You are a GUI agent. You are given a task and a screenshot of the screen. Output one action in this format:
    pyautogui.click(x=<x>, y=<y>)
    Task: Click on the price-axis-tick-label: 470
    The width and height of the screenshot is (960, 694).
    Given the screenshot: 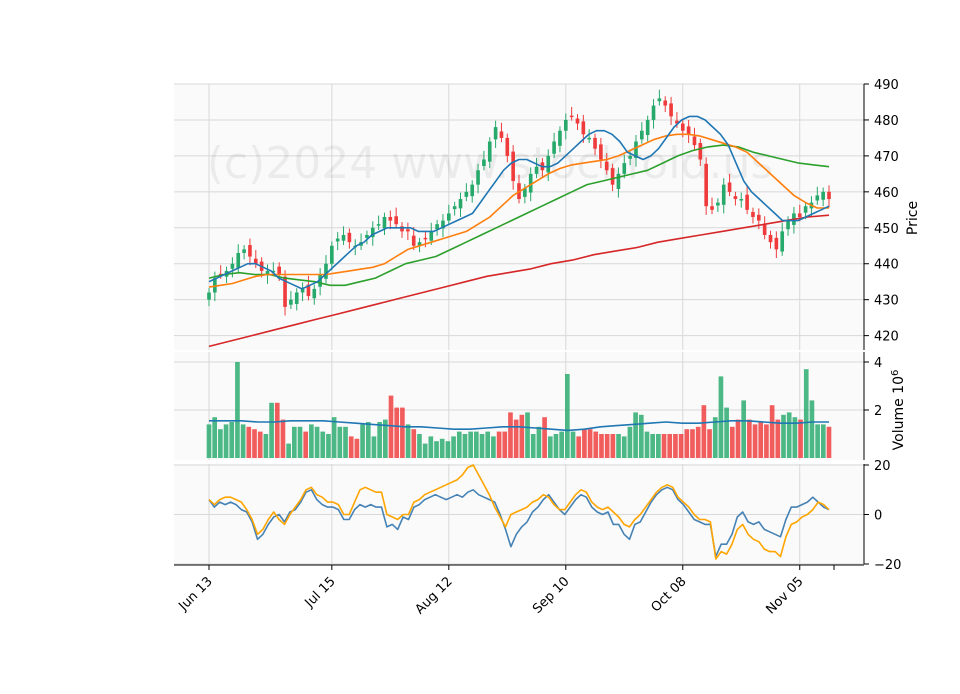 What is the action you would take?
    pyautogui.click(x=886, y=157)
    